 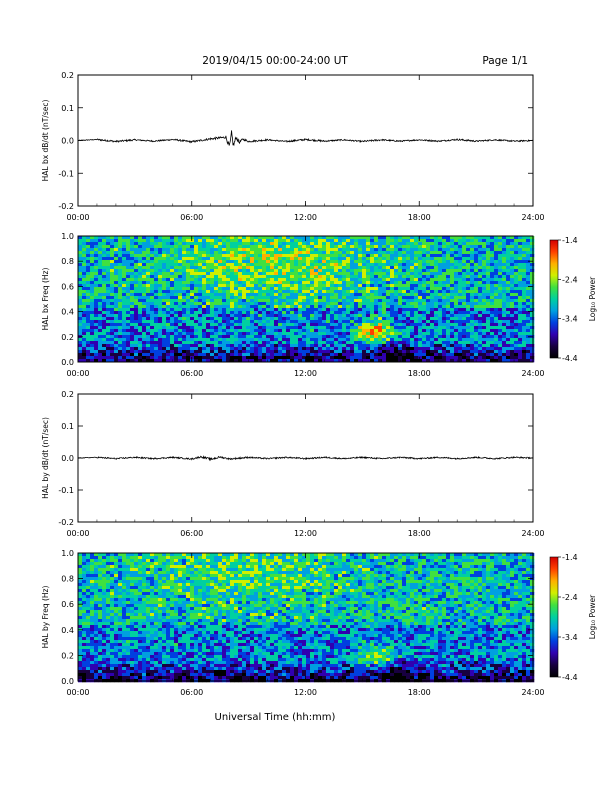 What do you see at coordinates (45, 141) in the screenshot?
I see `y-axis-label: HAL bx dB/dt (nT/sec)` at bounding box center [45, 141].